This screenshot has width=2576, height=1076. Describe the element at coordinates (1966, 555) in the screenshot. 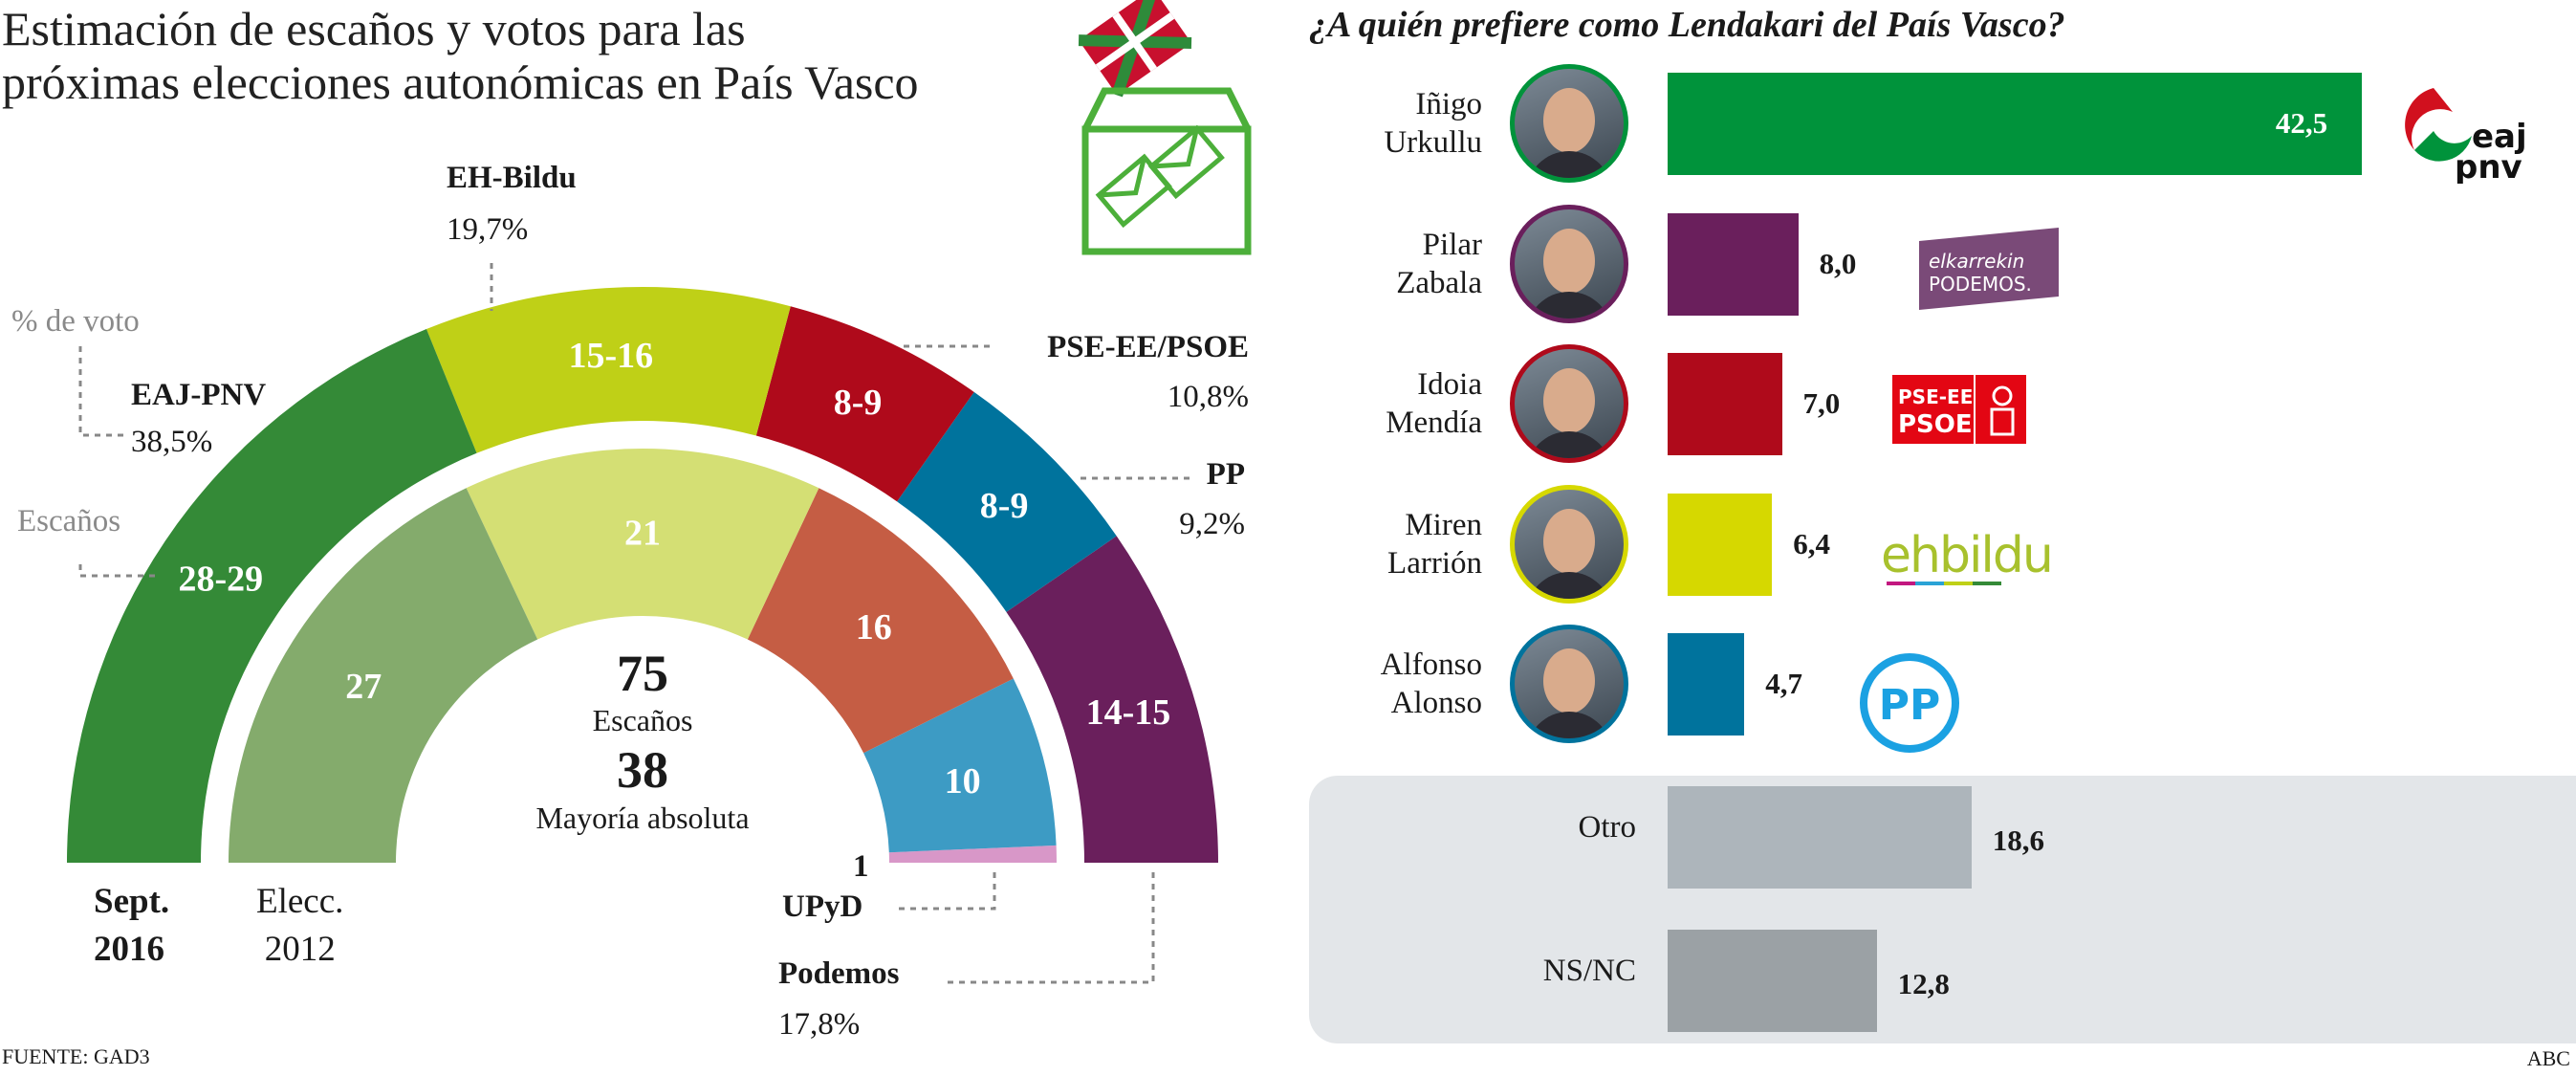

I see `svg-text: ehbildu` at that location.